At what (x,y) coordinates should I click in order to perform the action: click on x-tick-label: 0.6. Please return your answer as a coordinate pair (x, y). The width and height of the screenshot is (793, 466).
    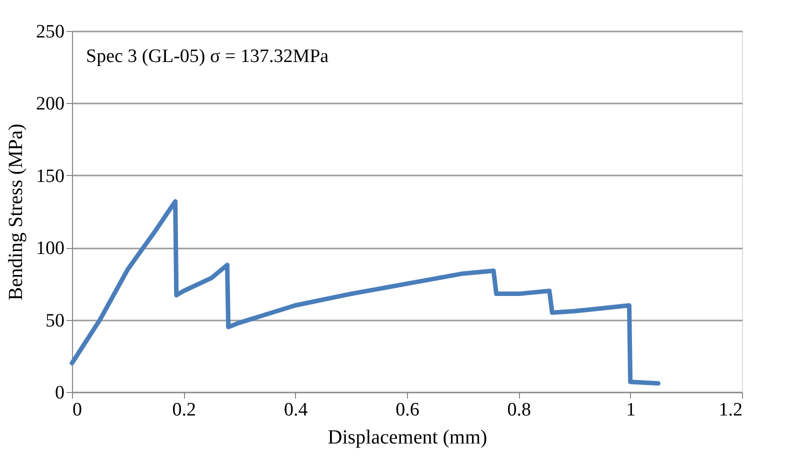
    Looking at the image, I should click on (408, 410).